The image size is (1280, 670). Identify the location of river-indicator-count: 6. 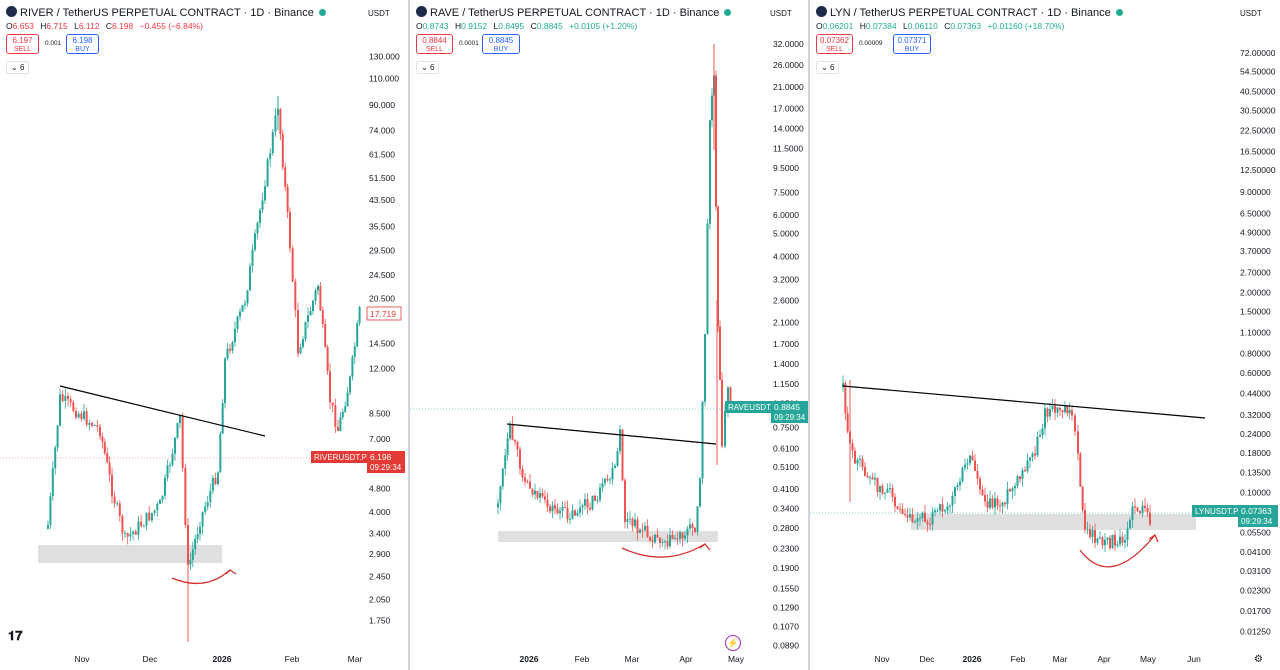
(22, 67).